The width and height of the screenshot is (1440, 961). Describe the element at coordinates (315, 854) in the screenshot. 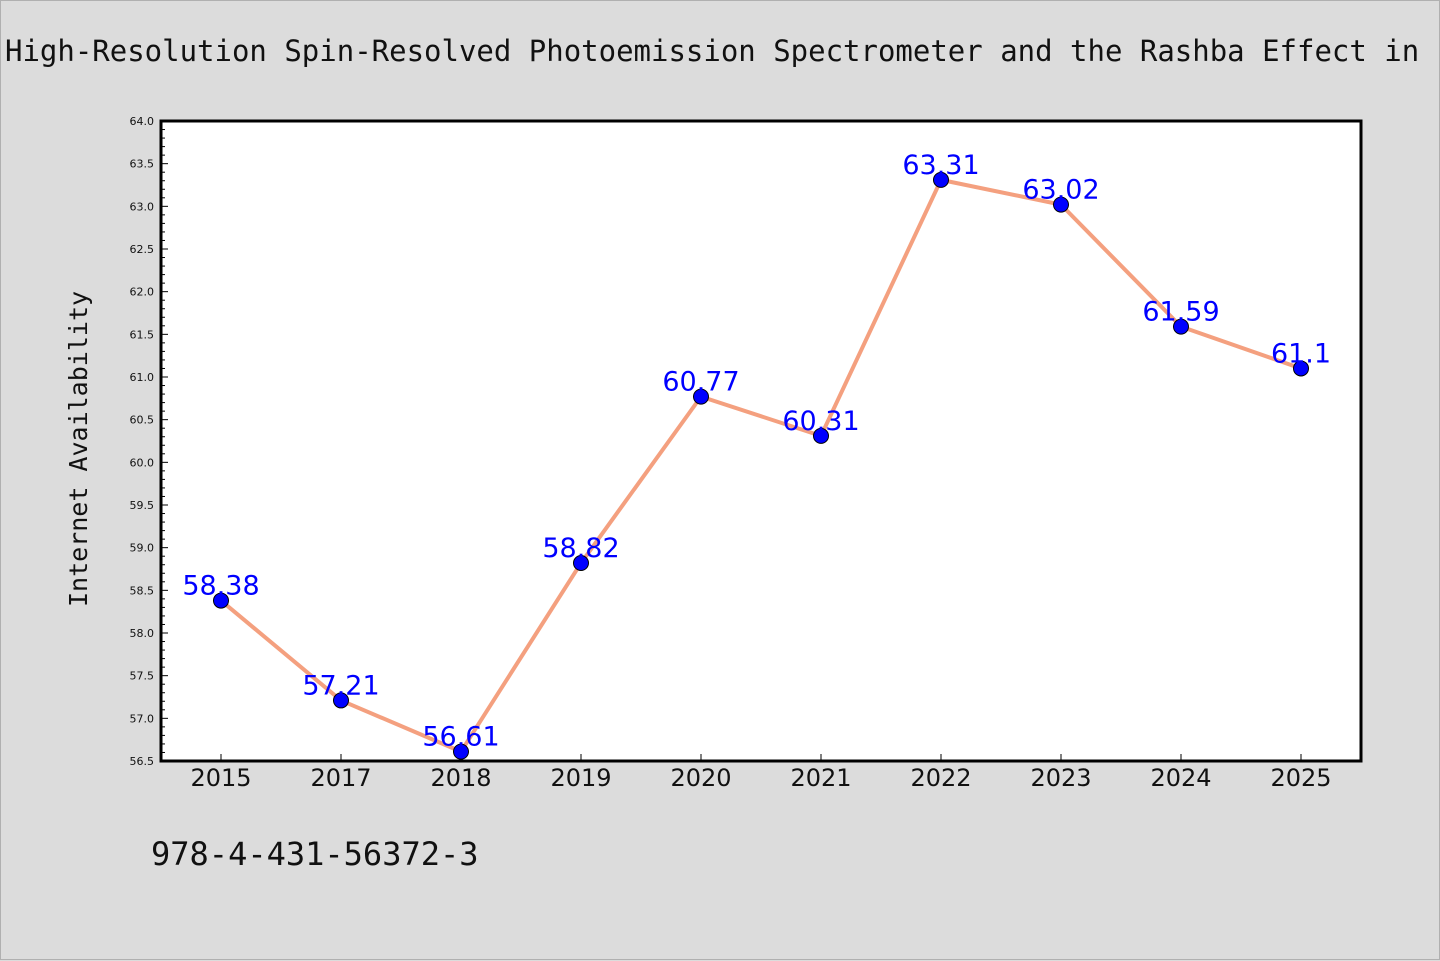

I see `isbn-text: 978-4-431-56372-3` at that location.